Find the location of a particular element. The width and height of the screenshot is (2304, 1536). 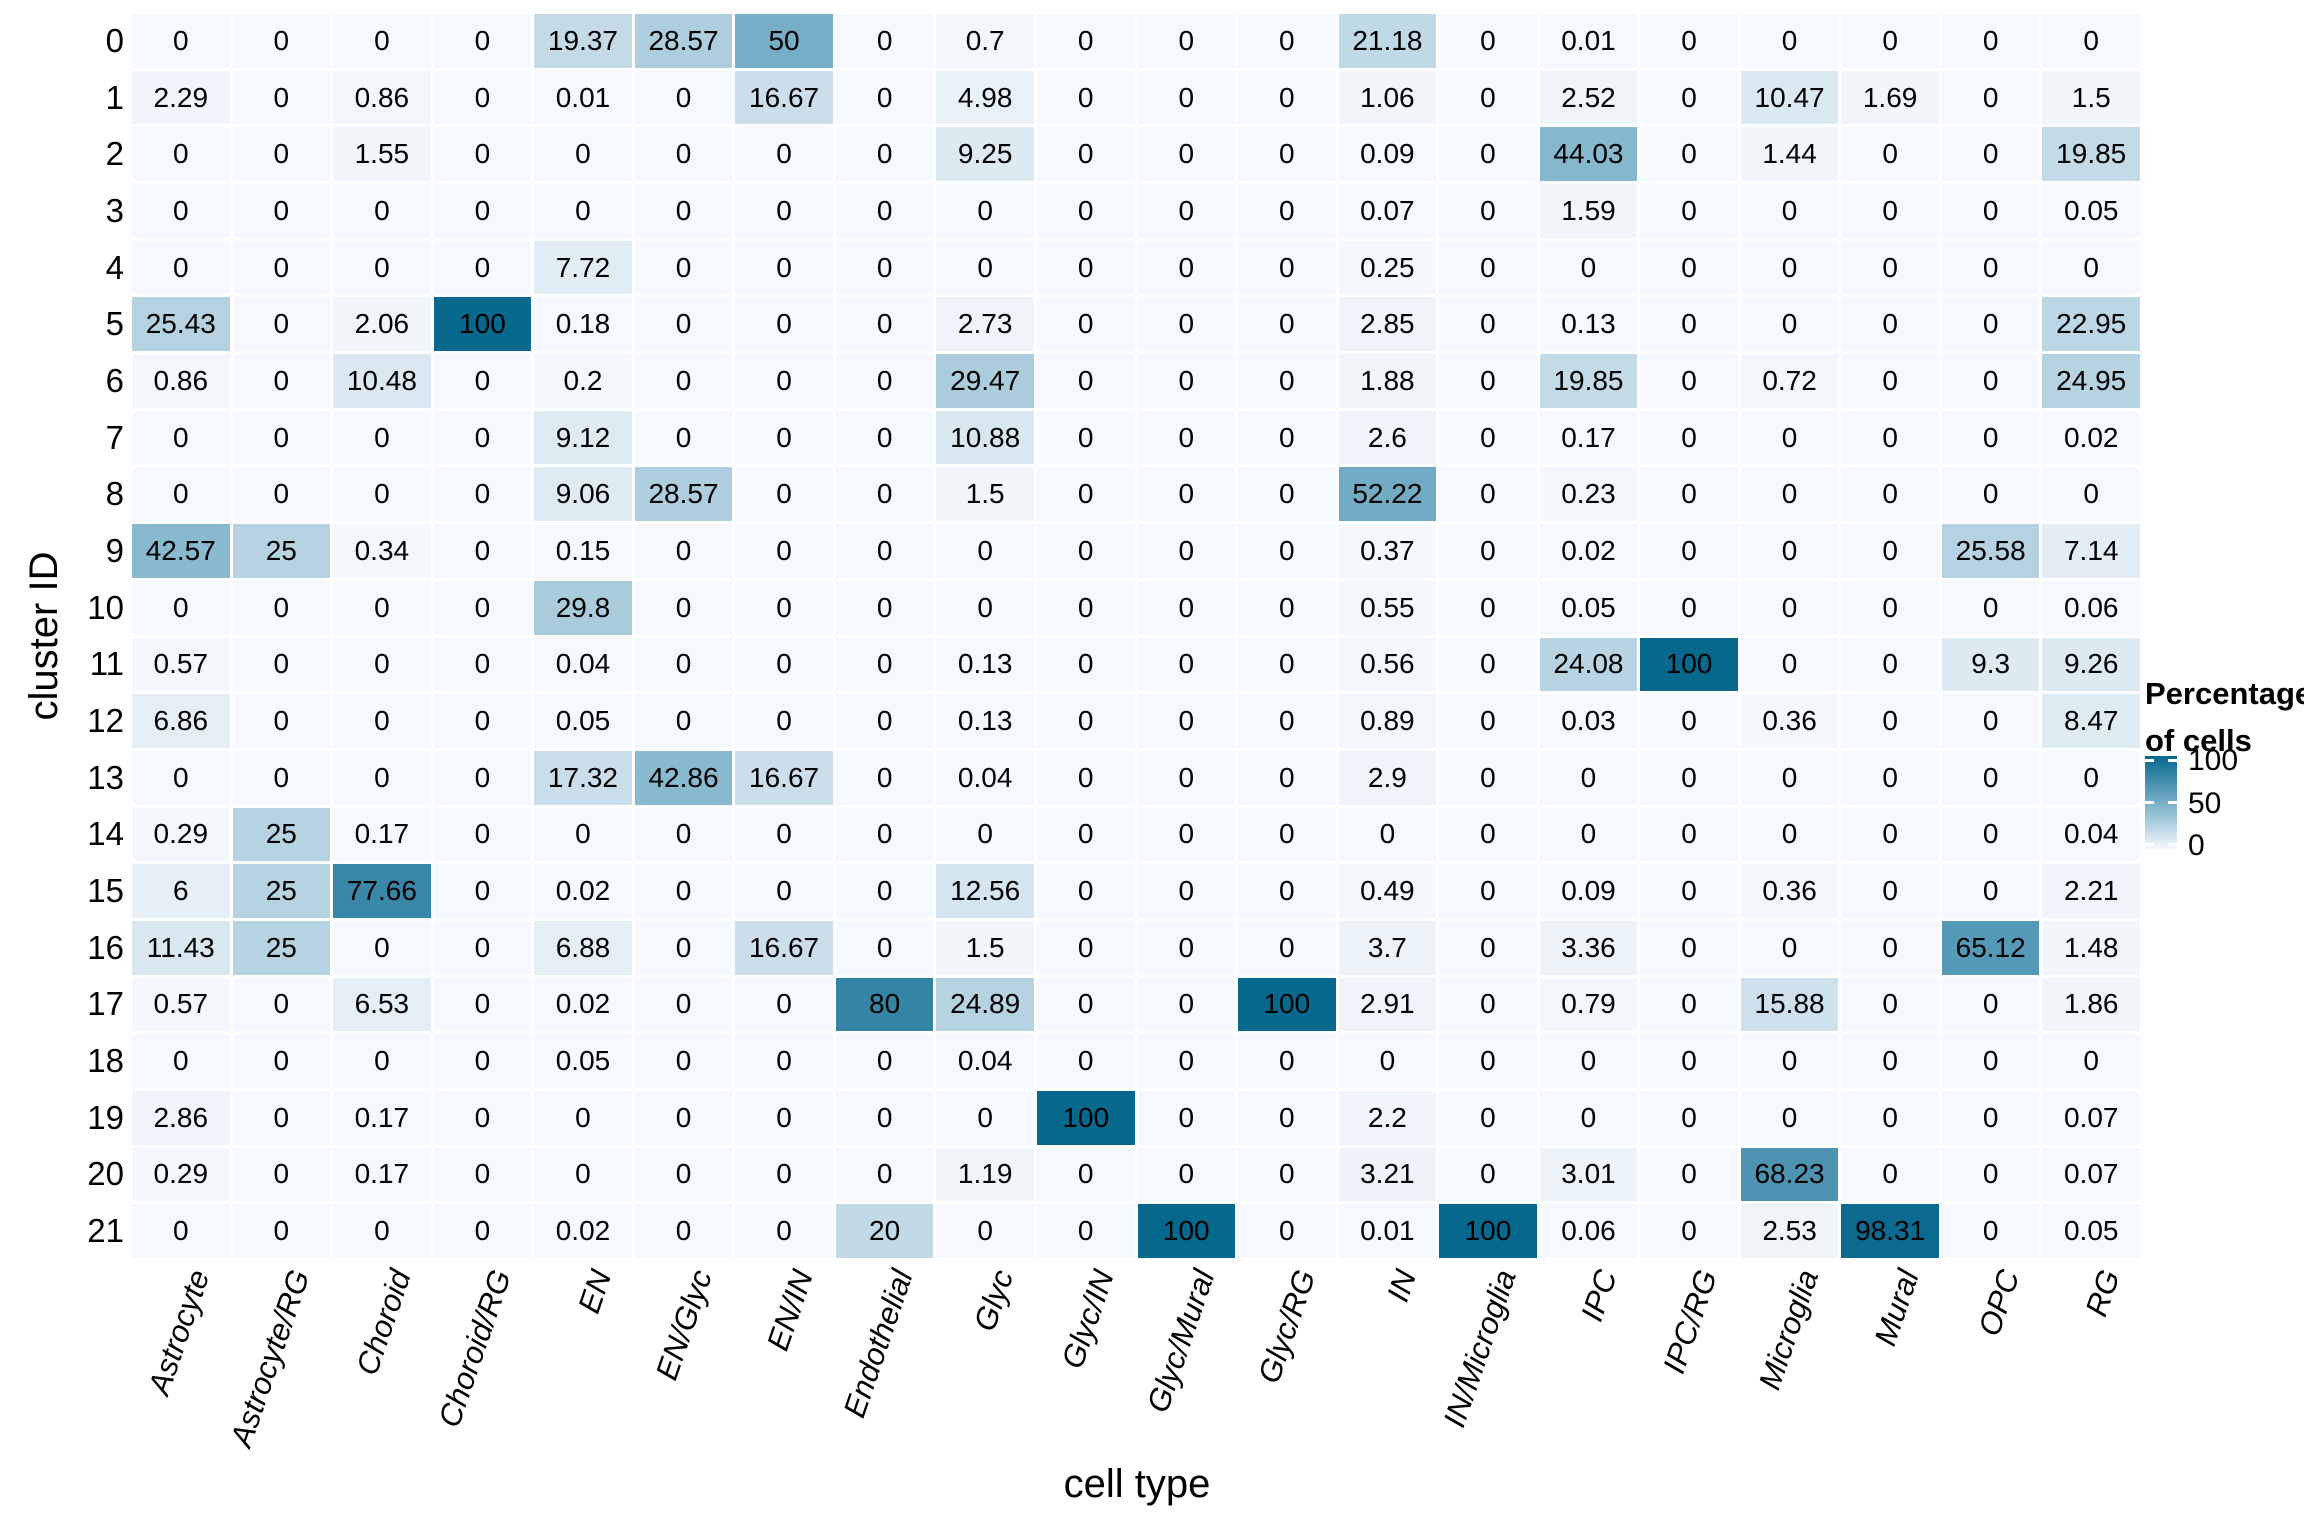

heatmap-cell: 19.85 is located at coordinates (2091, 154).